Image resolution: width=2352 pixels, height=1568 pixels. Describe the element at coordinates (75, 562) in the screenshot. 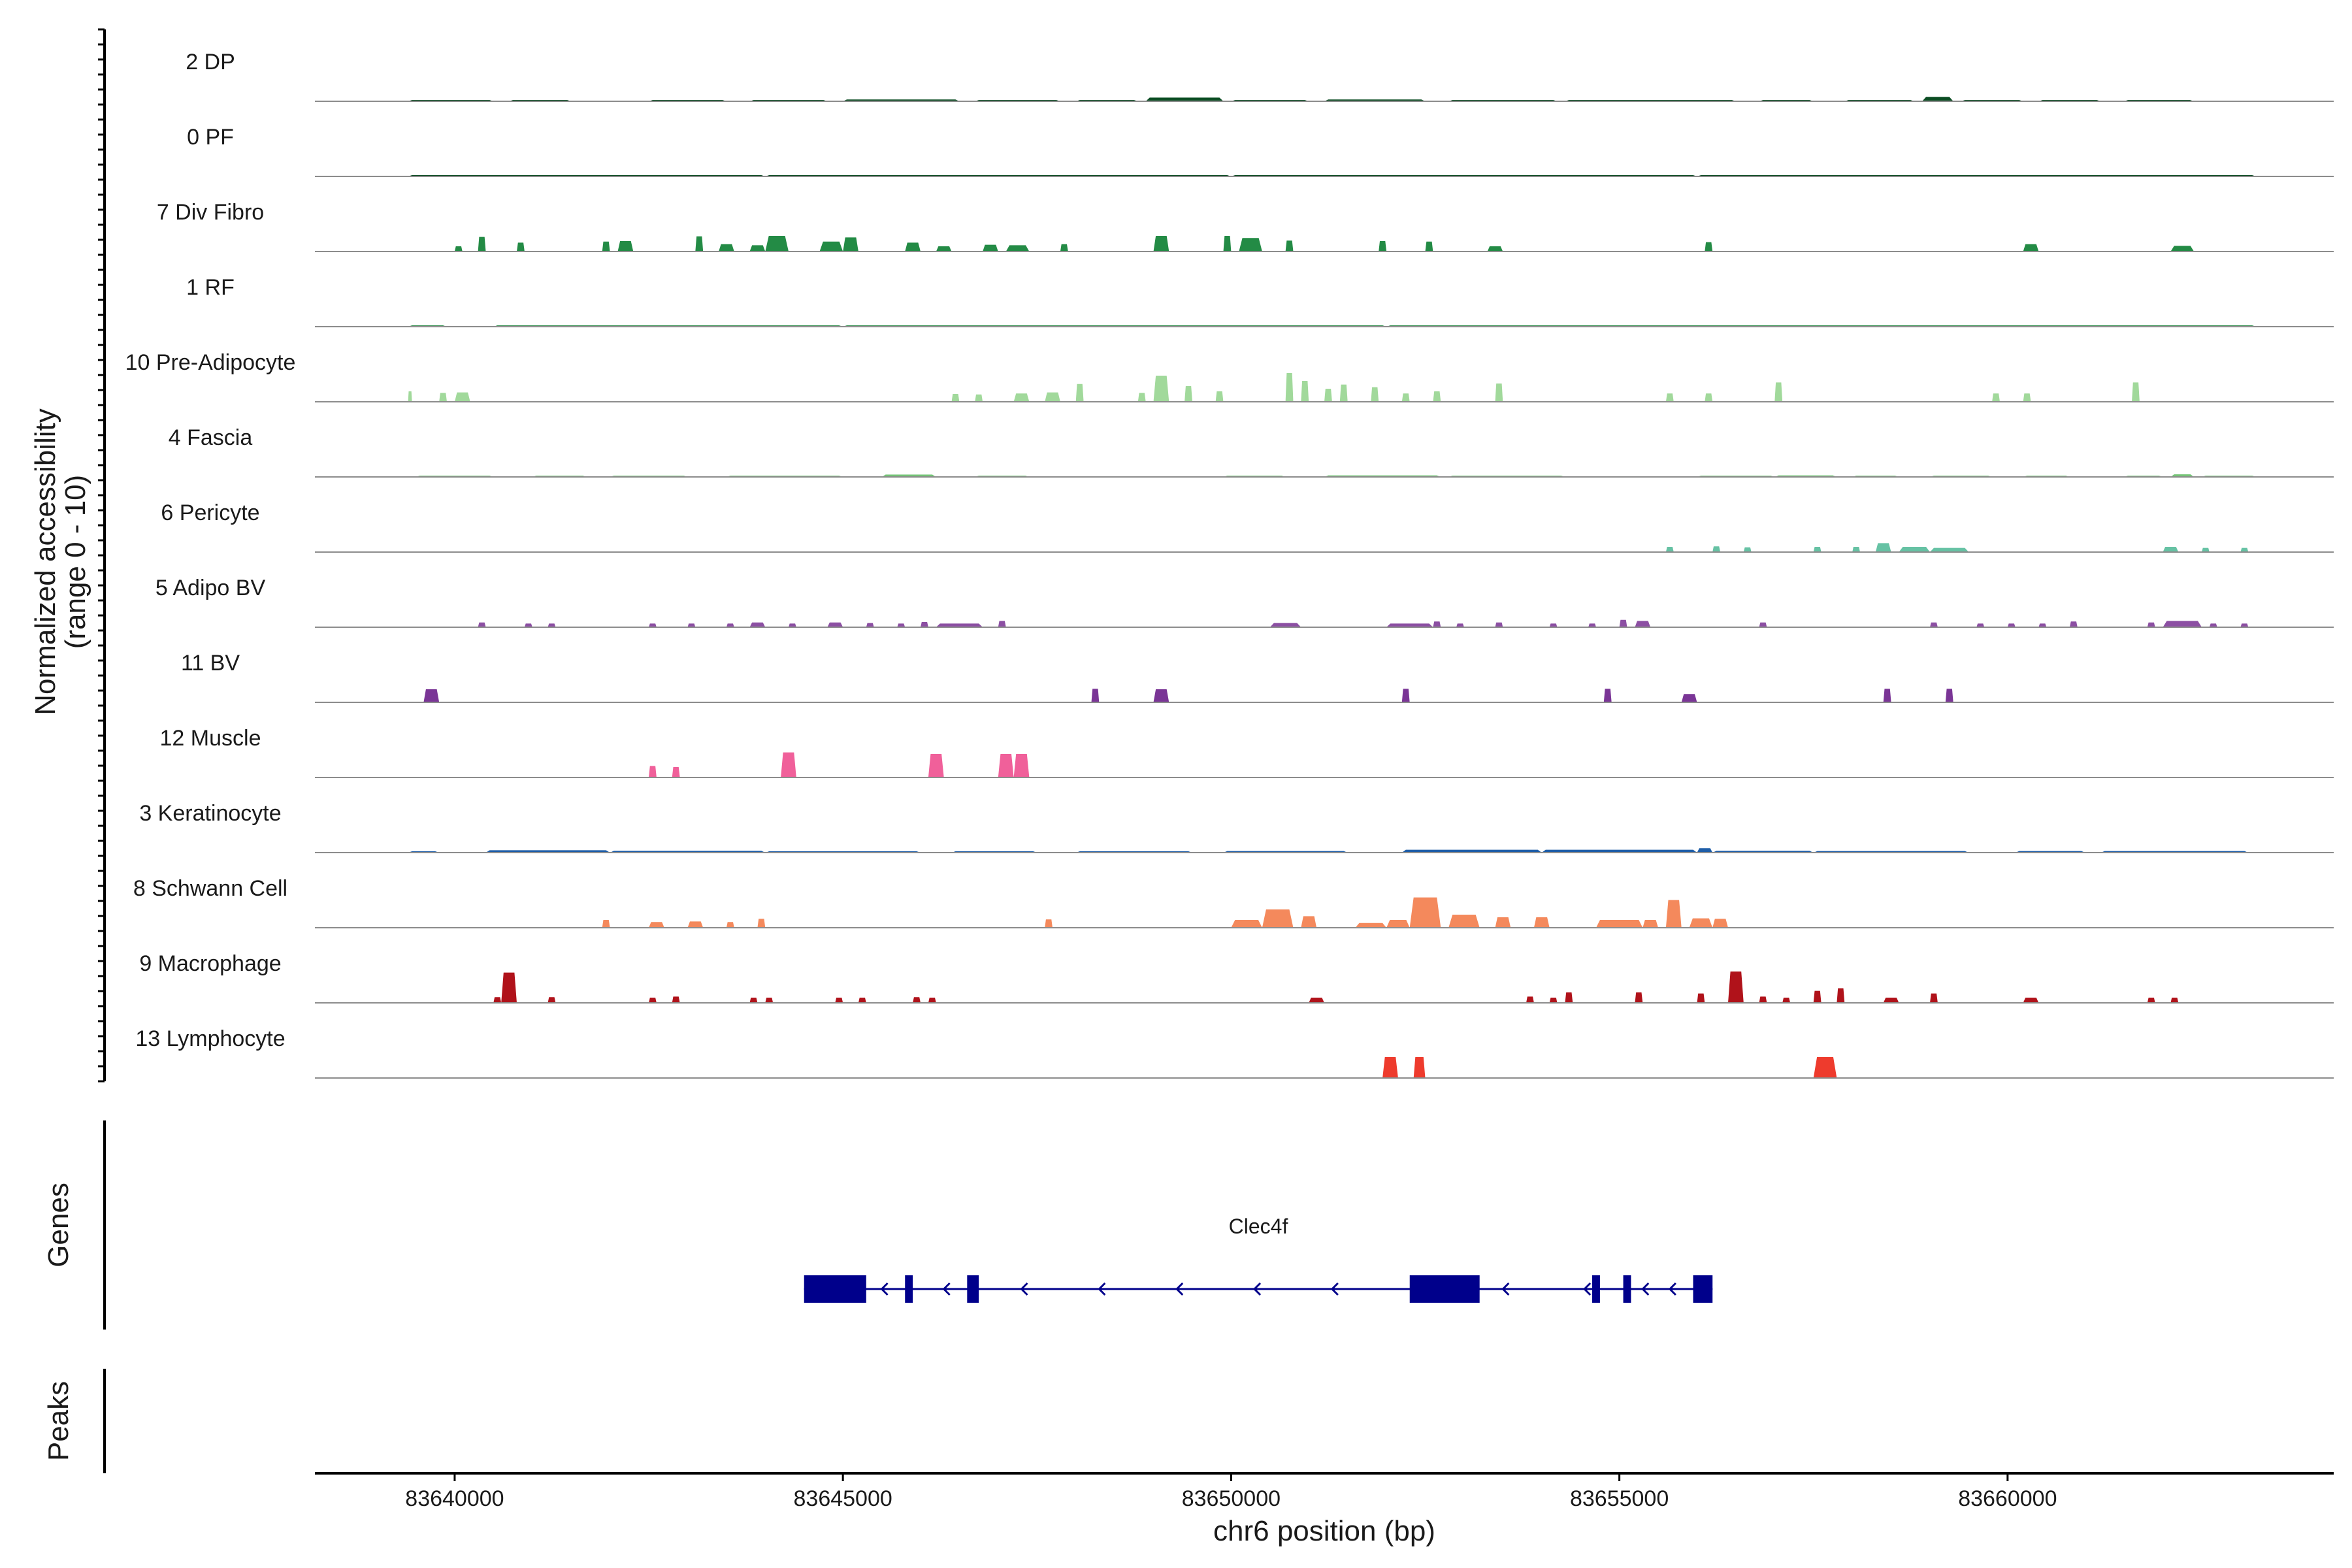

I see `y-axis-title-line-2: (range 0 - 10)` at that location.